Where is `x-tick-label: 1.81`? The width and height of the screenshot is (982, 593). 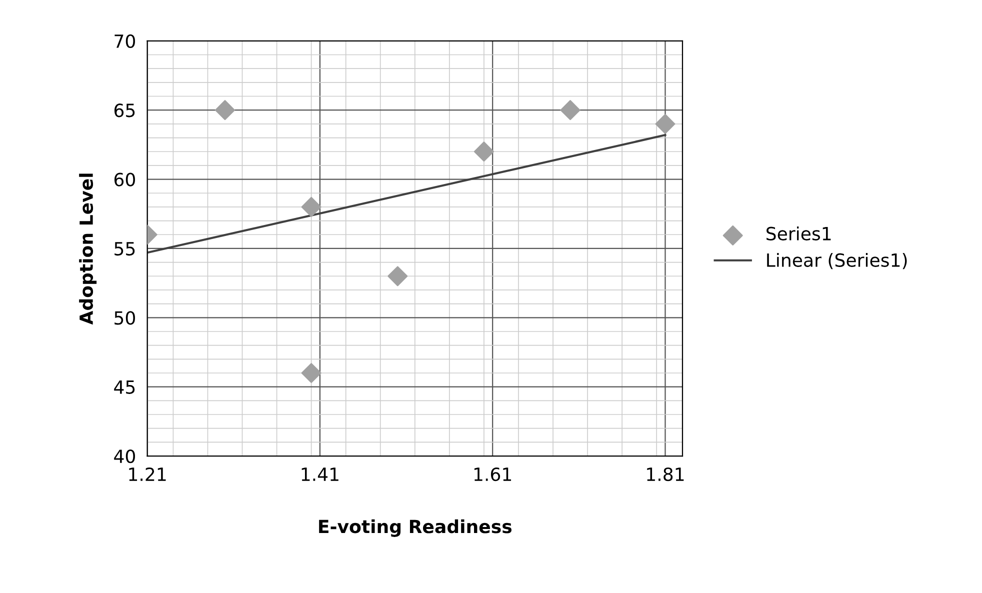 x-tick-label: 1.81 is located at coordinates (665, 474).